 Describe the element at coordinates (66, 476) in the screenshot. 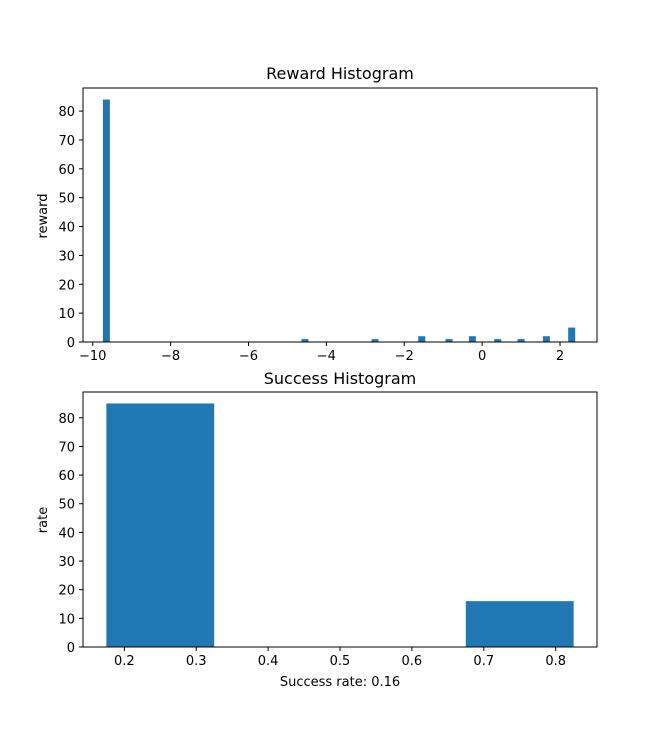

I see `y-tick-label-1-6: 60` at that location.